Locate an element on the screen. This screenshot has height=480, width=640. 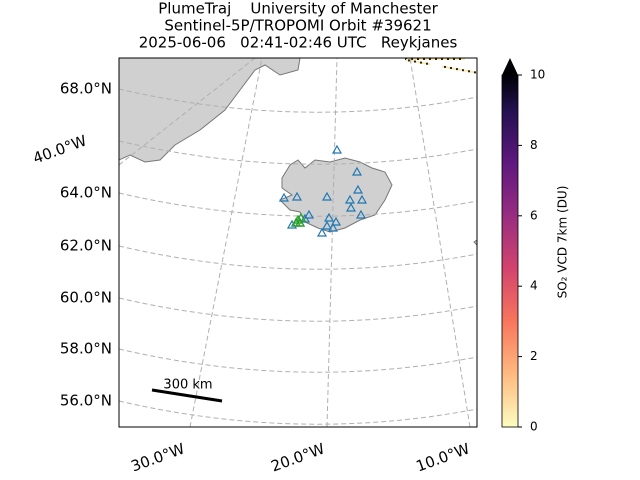
greenland is located at coordinates (210, 110).